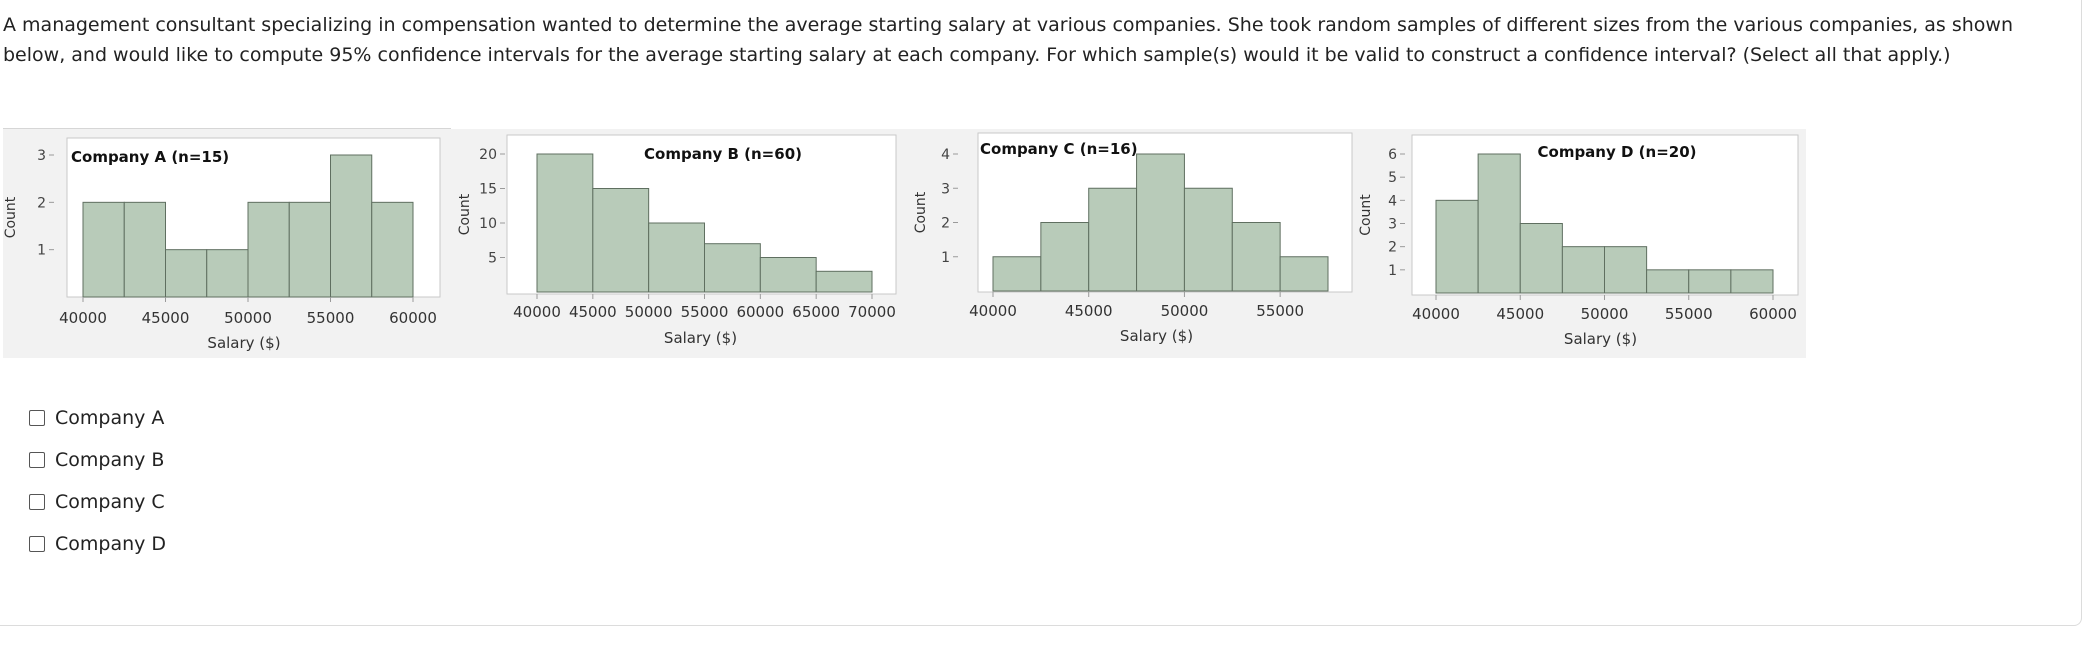 This screenshot has width=2092, height=652. I want to click on option-label: Company A, so click(110, 418).